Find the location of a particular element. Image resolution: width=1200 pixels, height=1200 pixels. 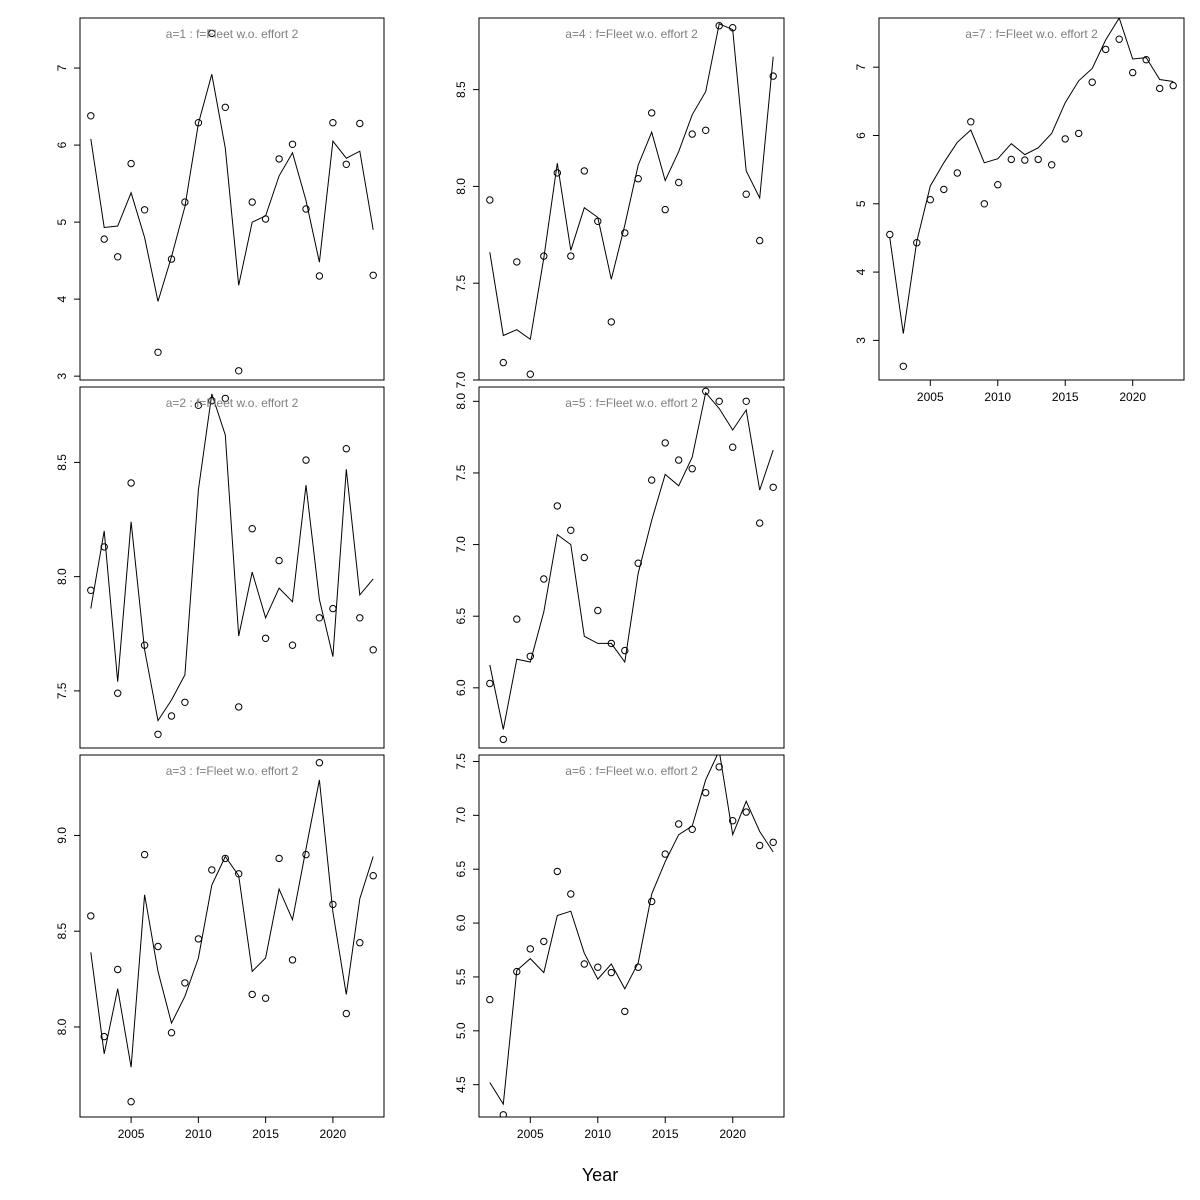

panel-2: 7.5 8.0 8.5 a=2 : f=Fleet w.o. effort 2 is located at coordinates (220, 567).